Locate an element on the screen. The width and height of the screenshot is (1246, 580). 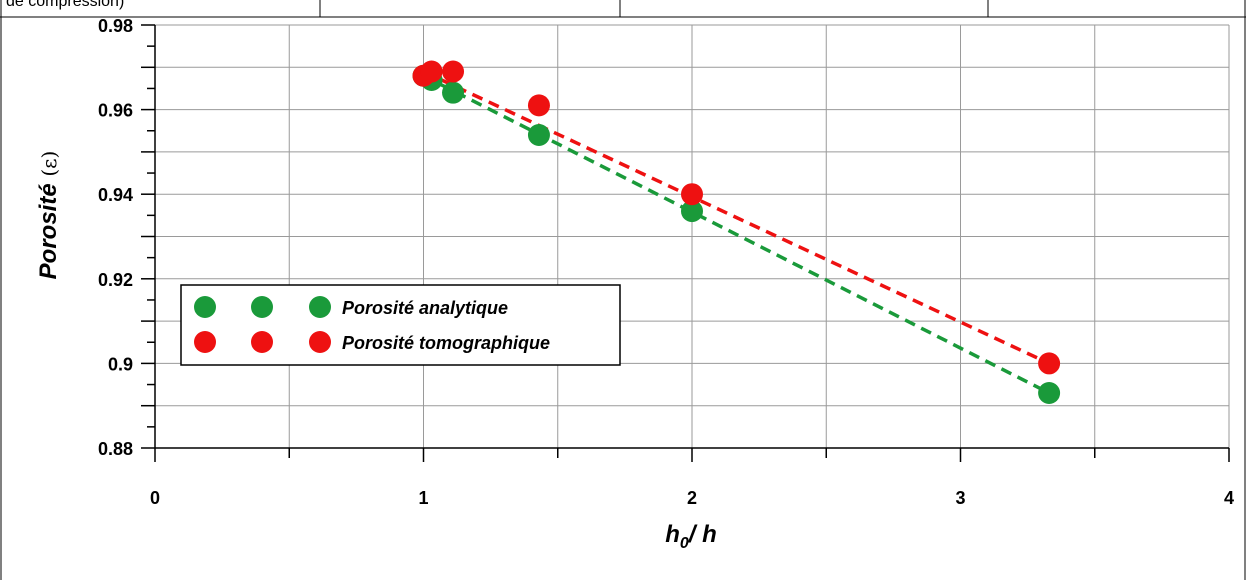
y-axis-label-symbol: (ε) is located at coordinates (49, 164).